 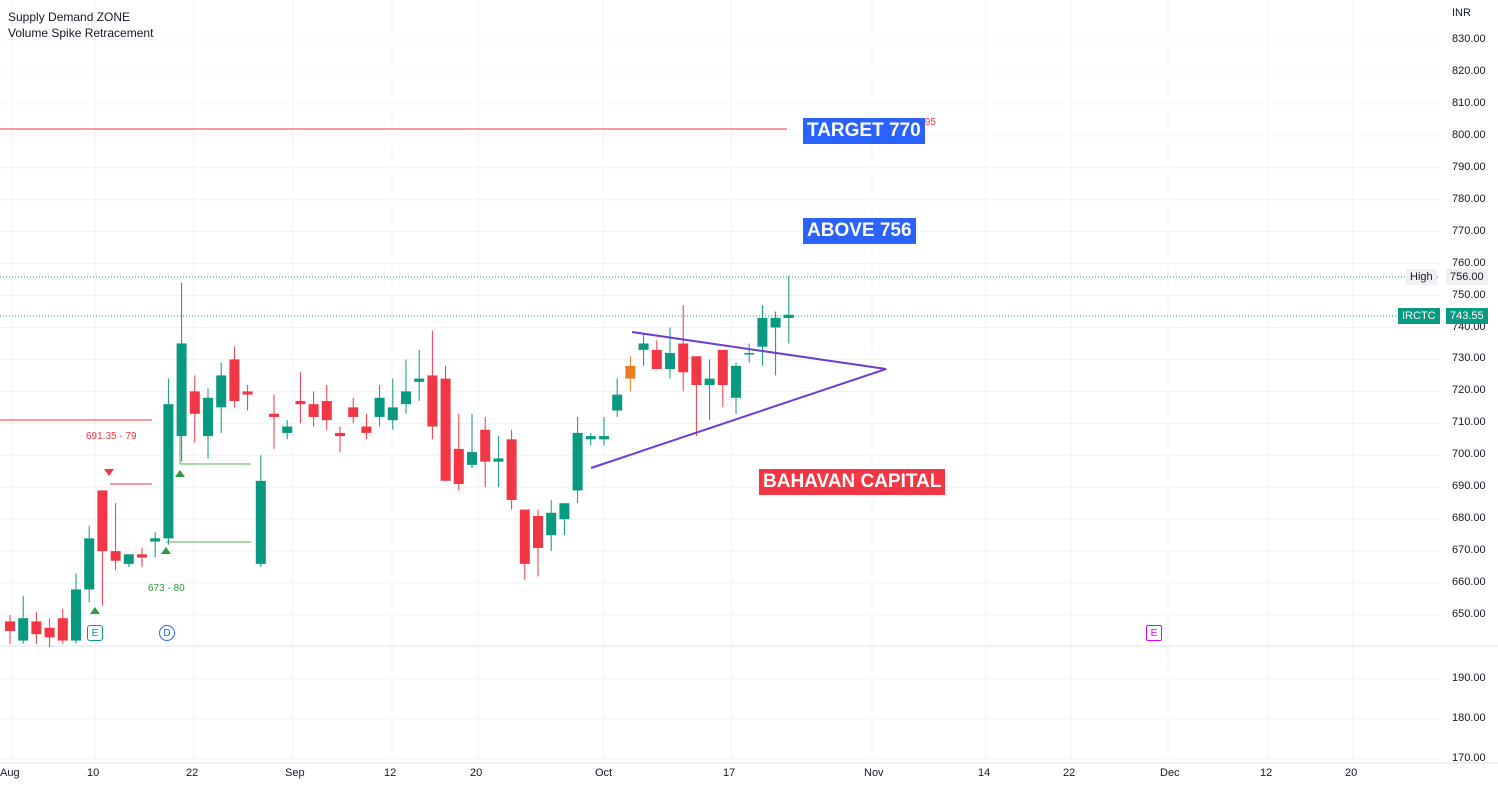 I want to click on price-tick-label: 830.00, so click(x=1469, y=39).